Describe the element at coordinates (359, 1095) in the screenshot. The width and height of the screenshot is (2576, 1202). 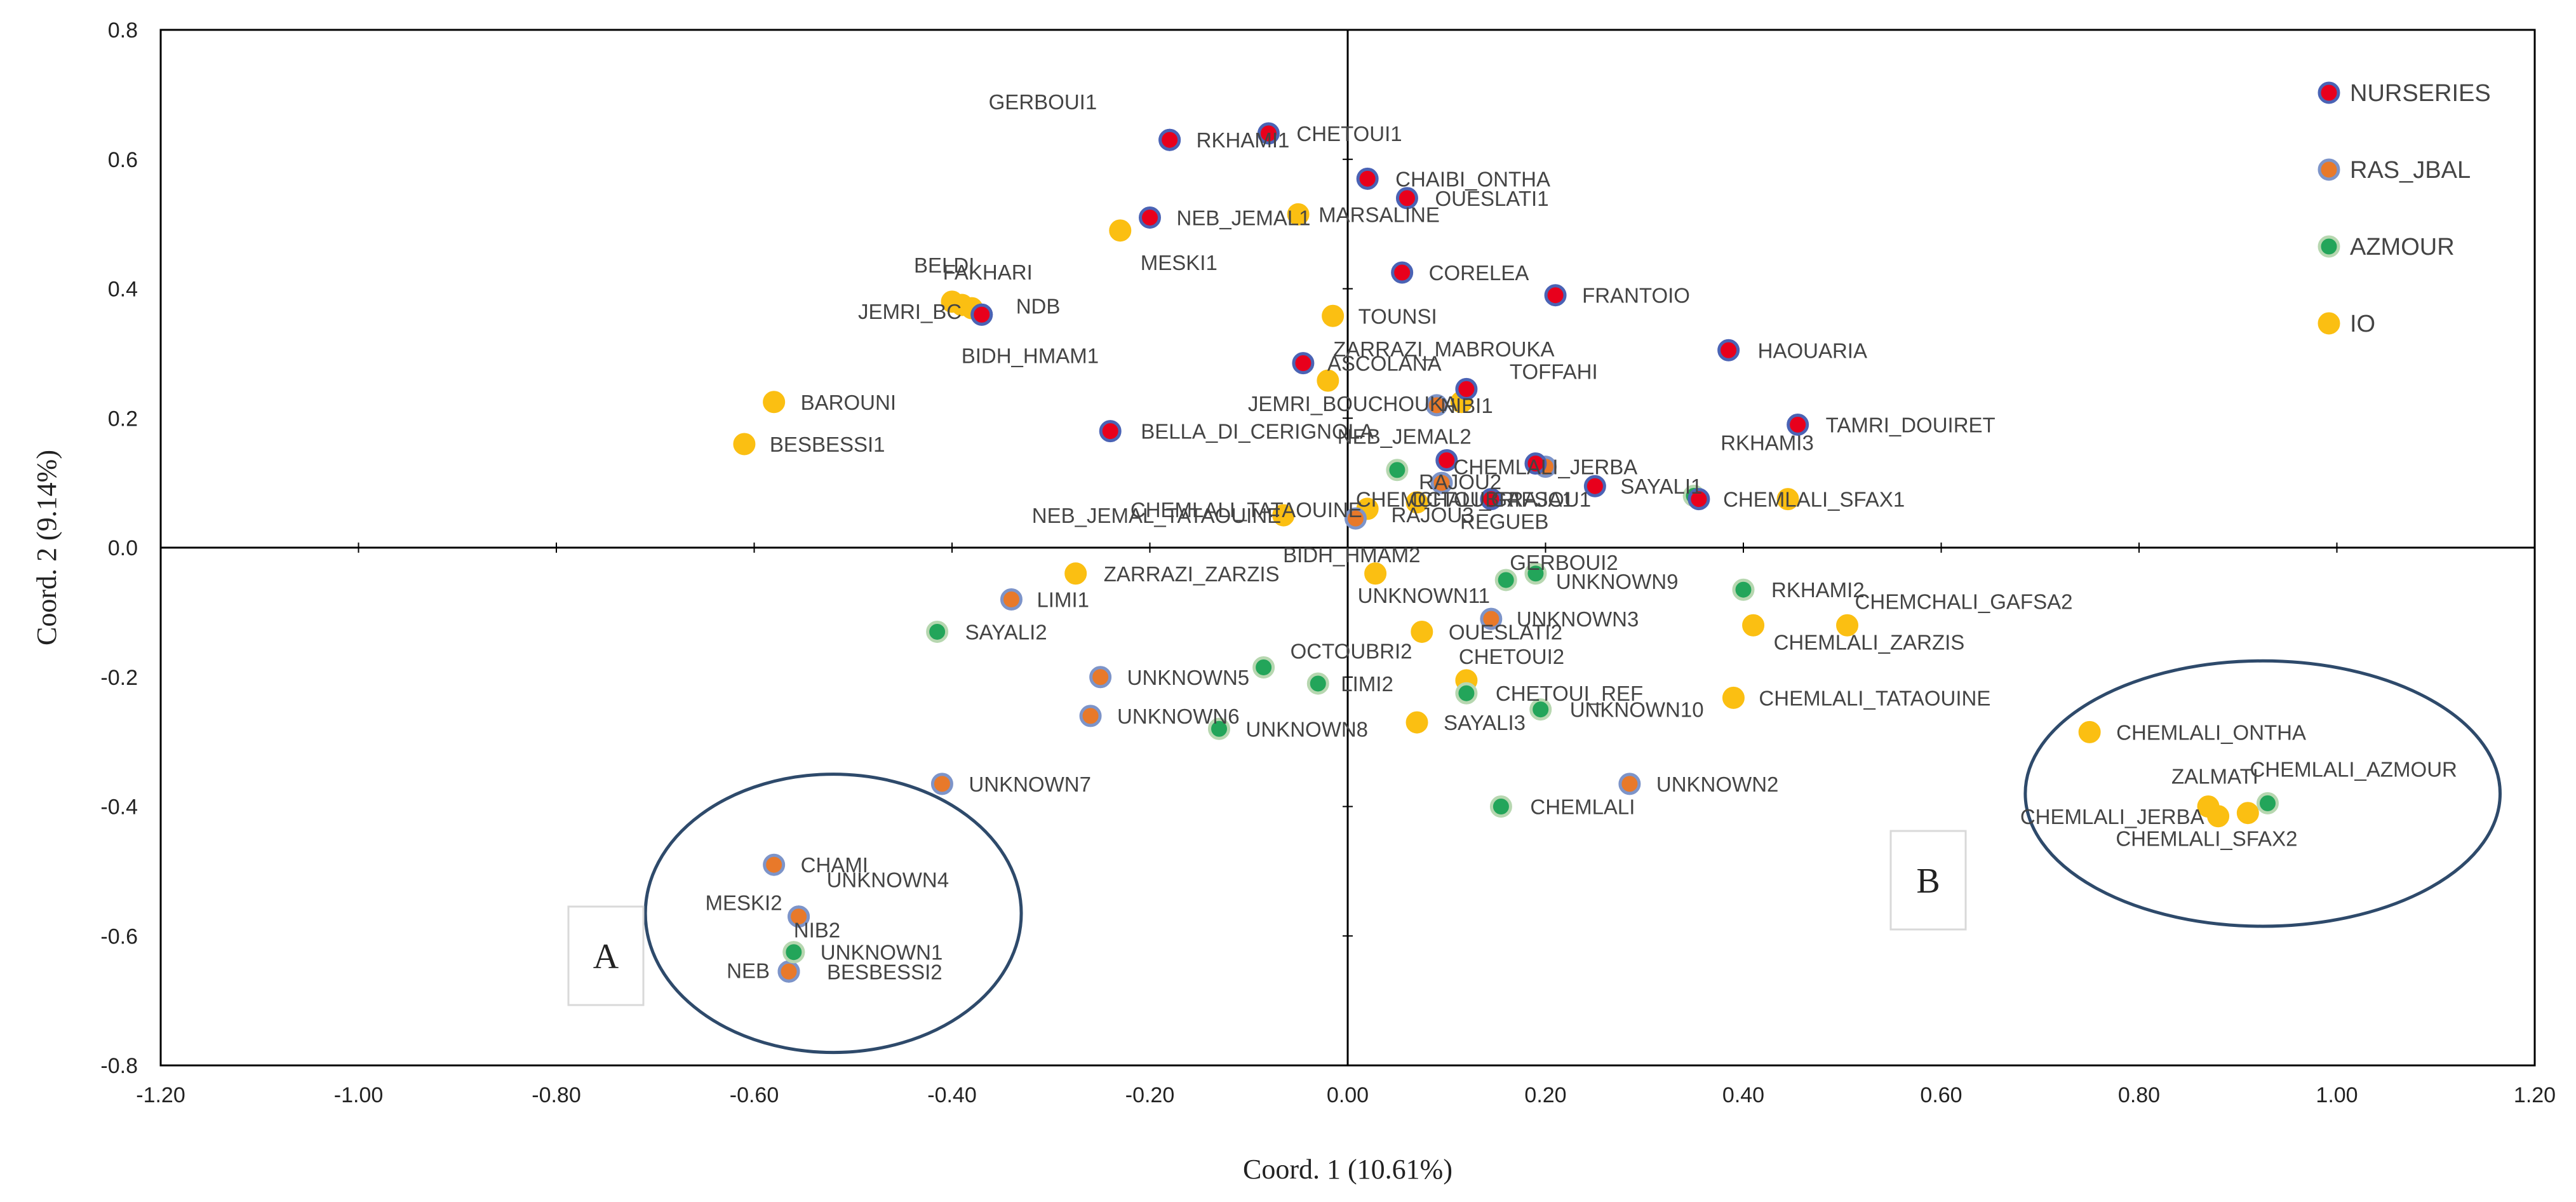
I see `x-tick-label: -1.00` at that location.